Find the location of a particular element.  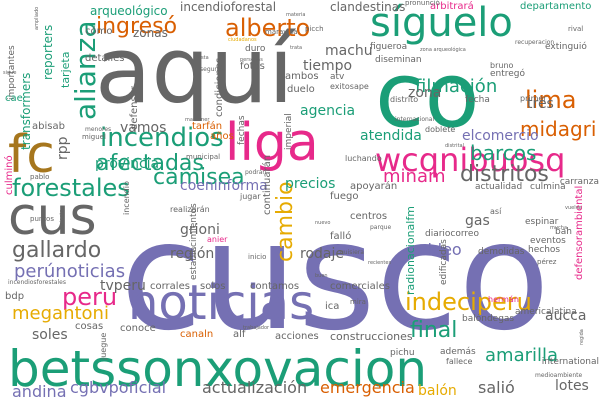

cloud-word: diariocorreo is located at coordinates (452, 233).